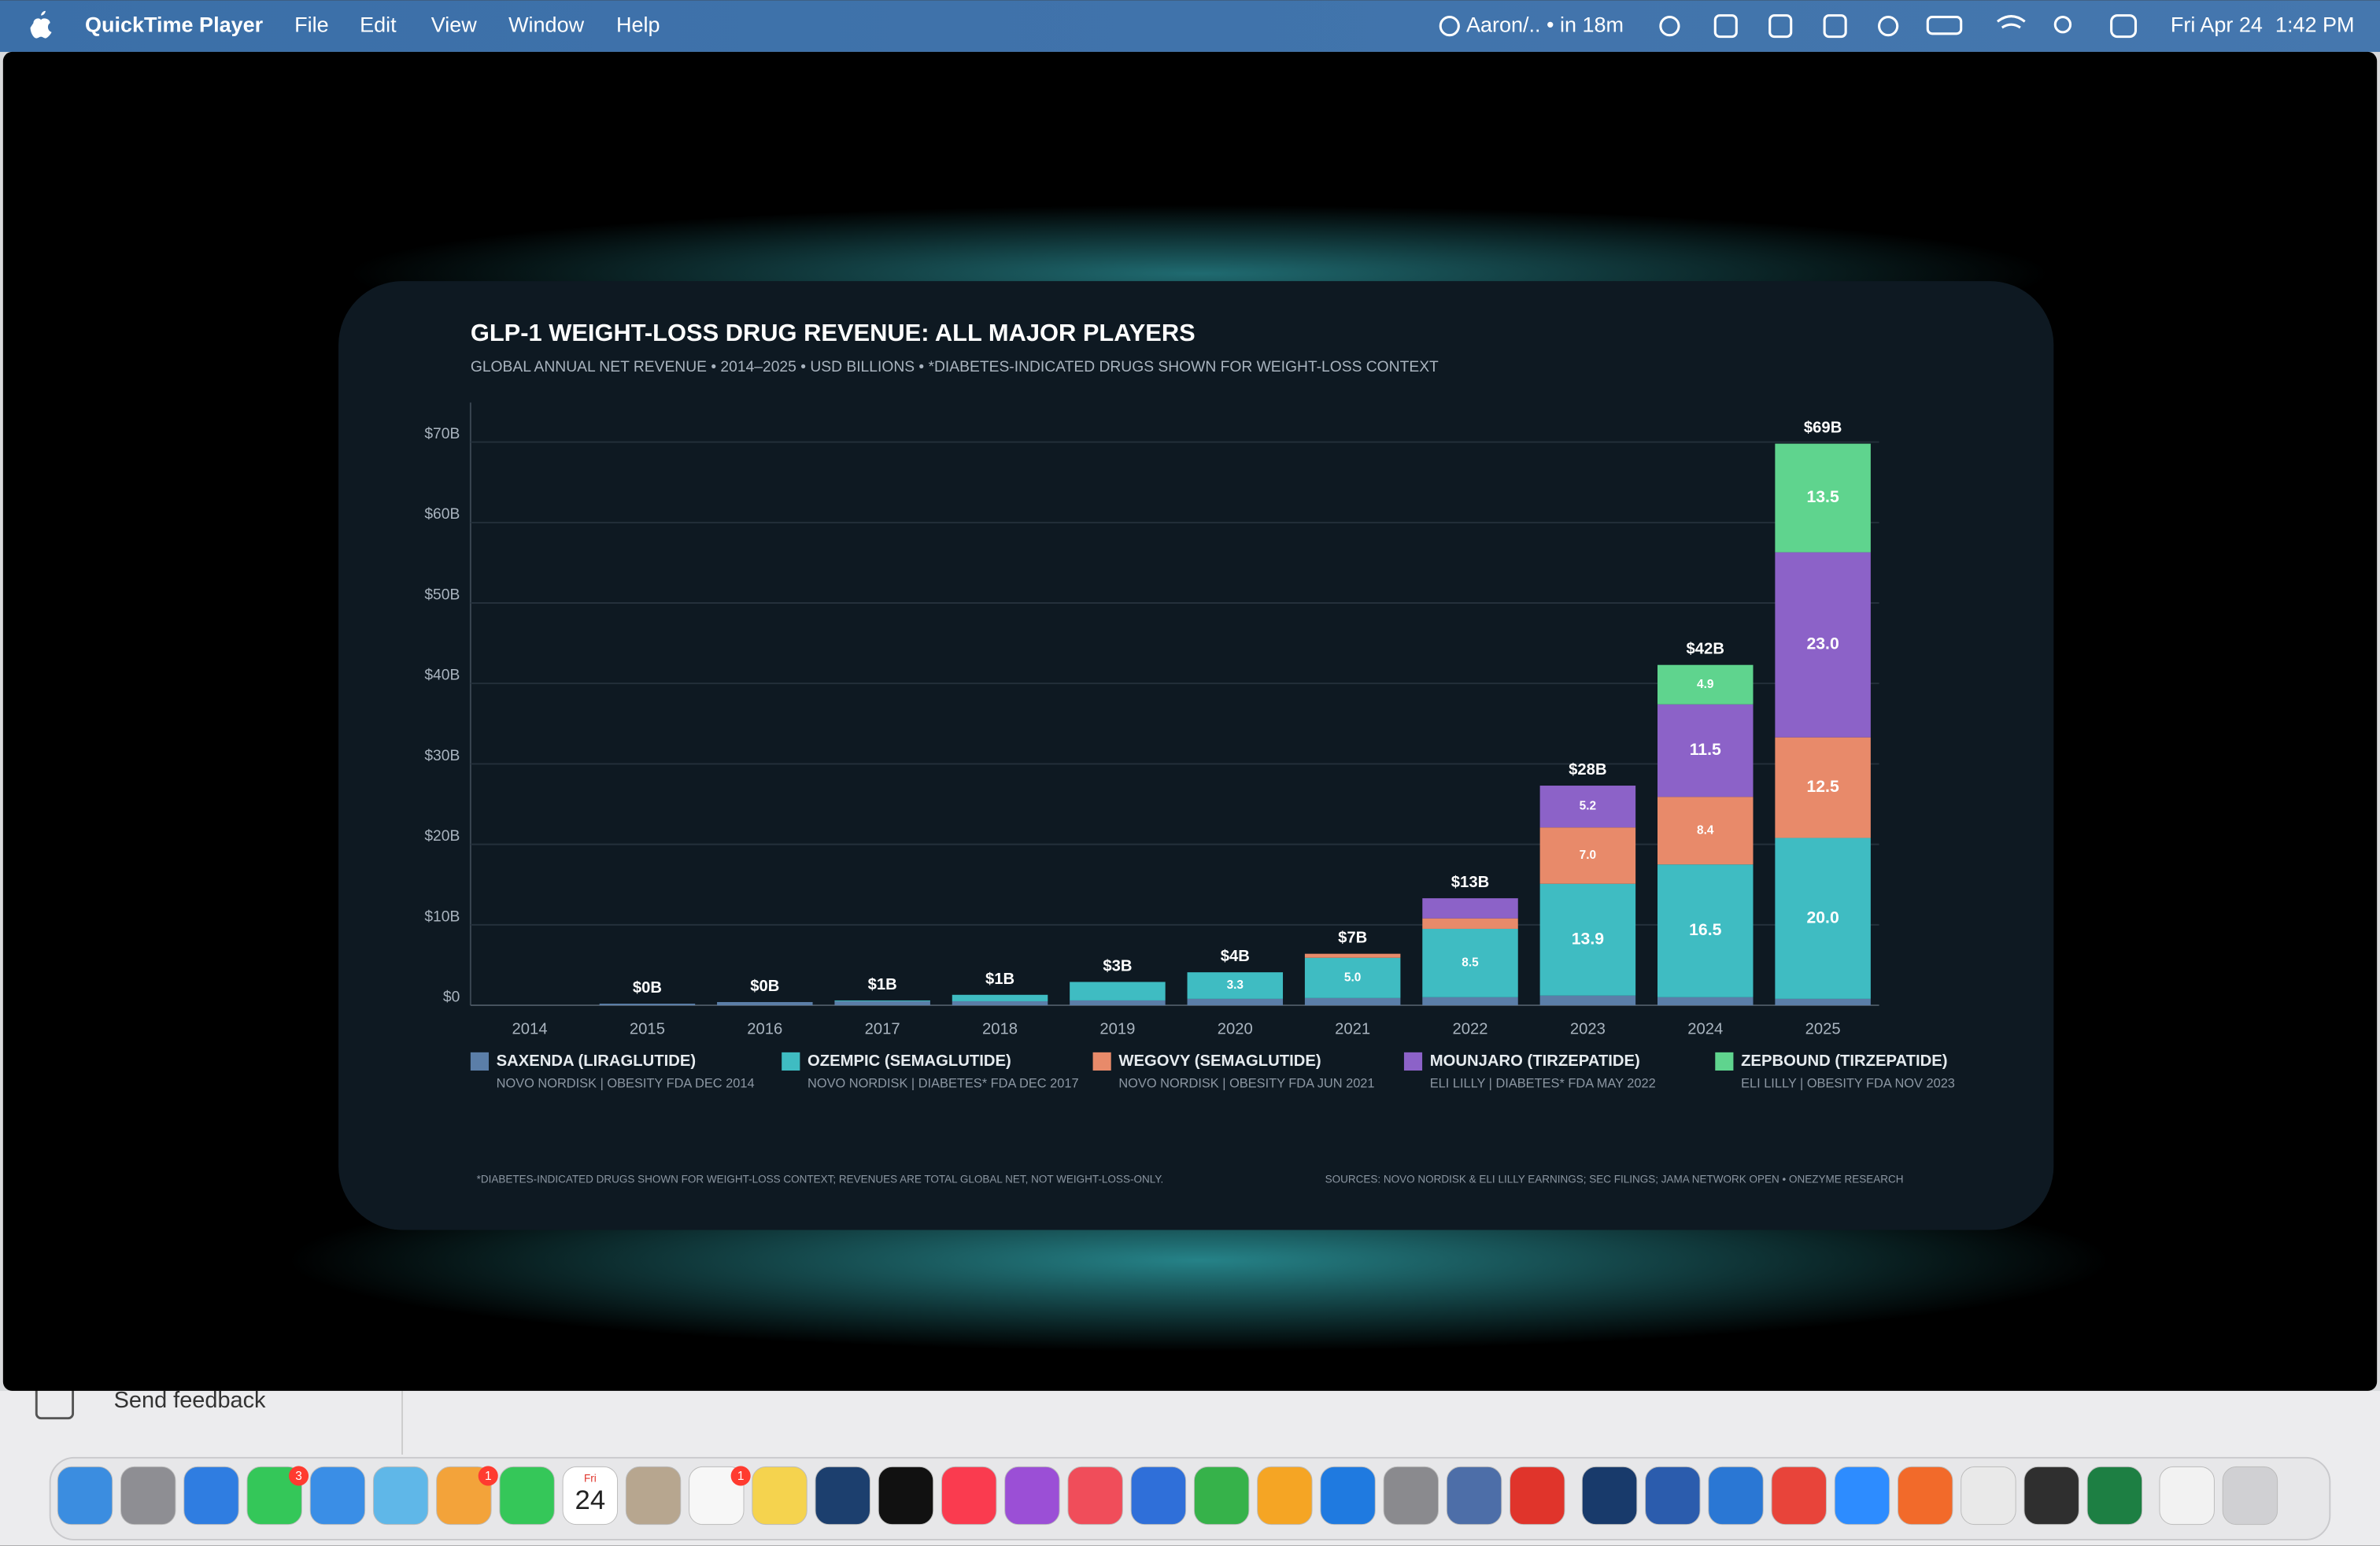  Describe the element at coordinates (1219, 1061) in the screenshot. I see `legend-label: WEGOVY (SEMAGLUTIDE)` at that location.